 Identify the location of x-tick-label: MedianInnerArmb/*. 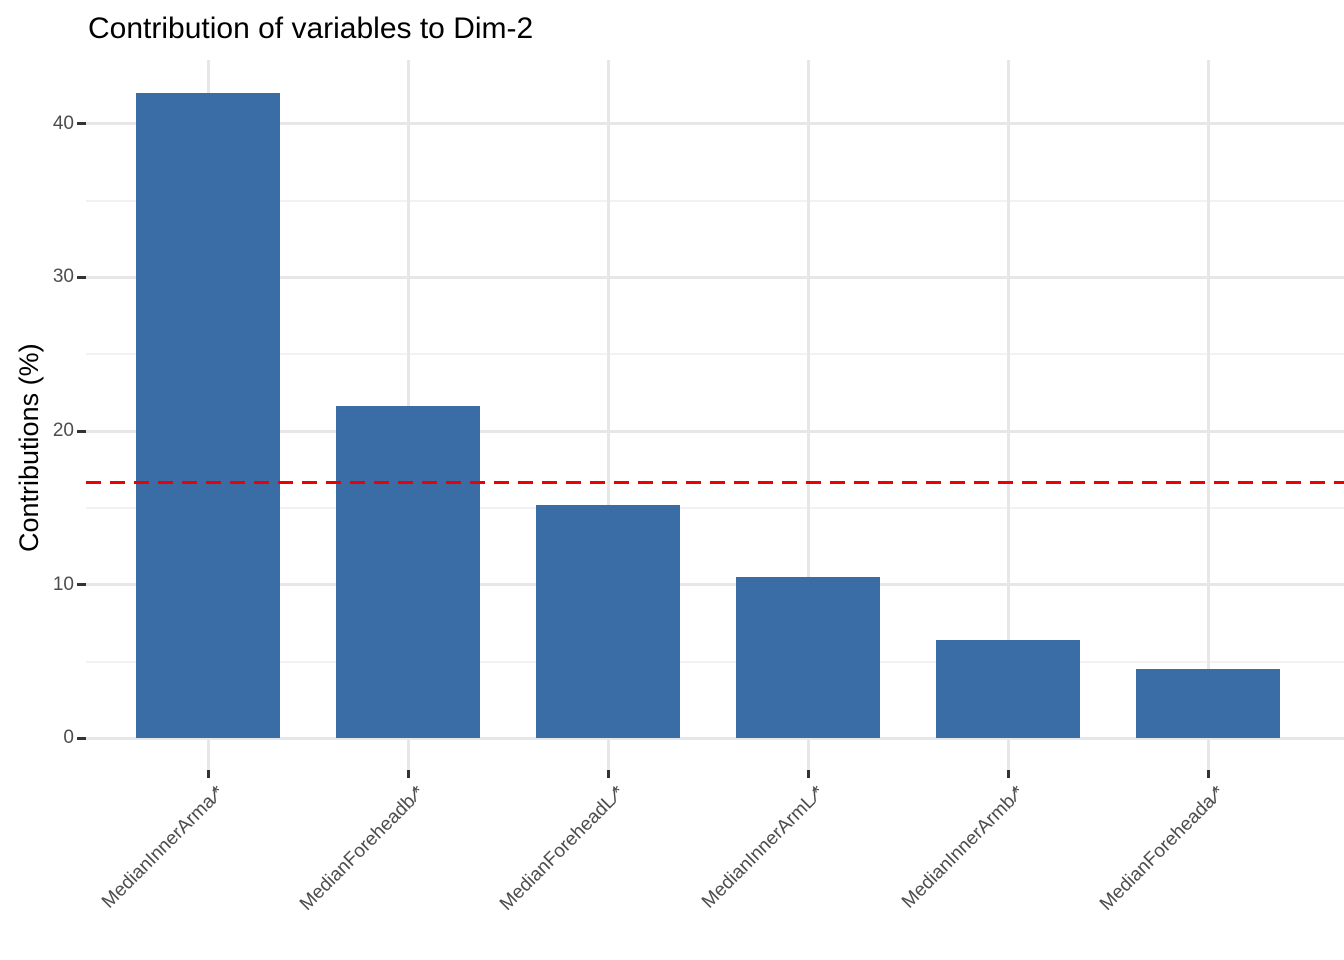
(963, 847).